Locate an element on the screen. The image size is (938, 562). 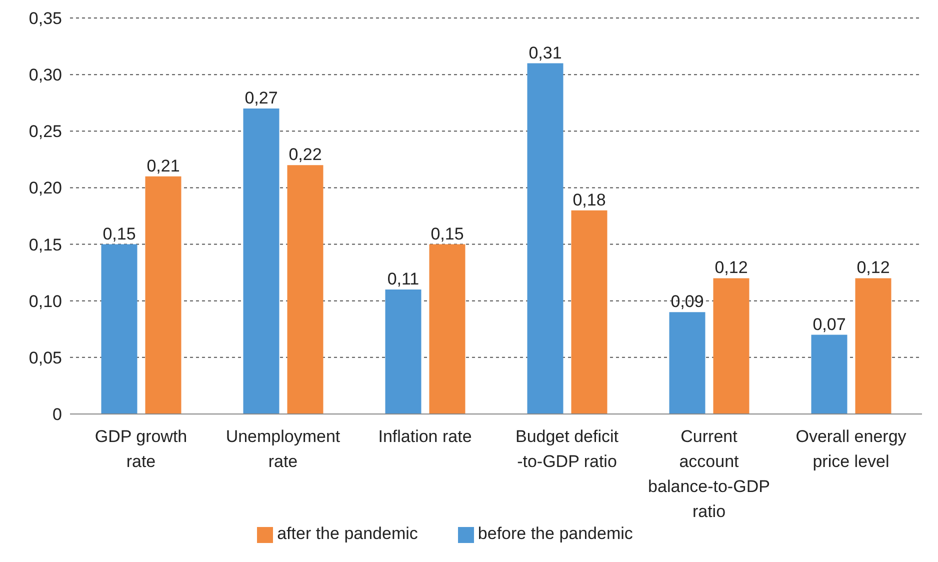
y-tick-label: 0,25 is located at coordinates (45, 132).